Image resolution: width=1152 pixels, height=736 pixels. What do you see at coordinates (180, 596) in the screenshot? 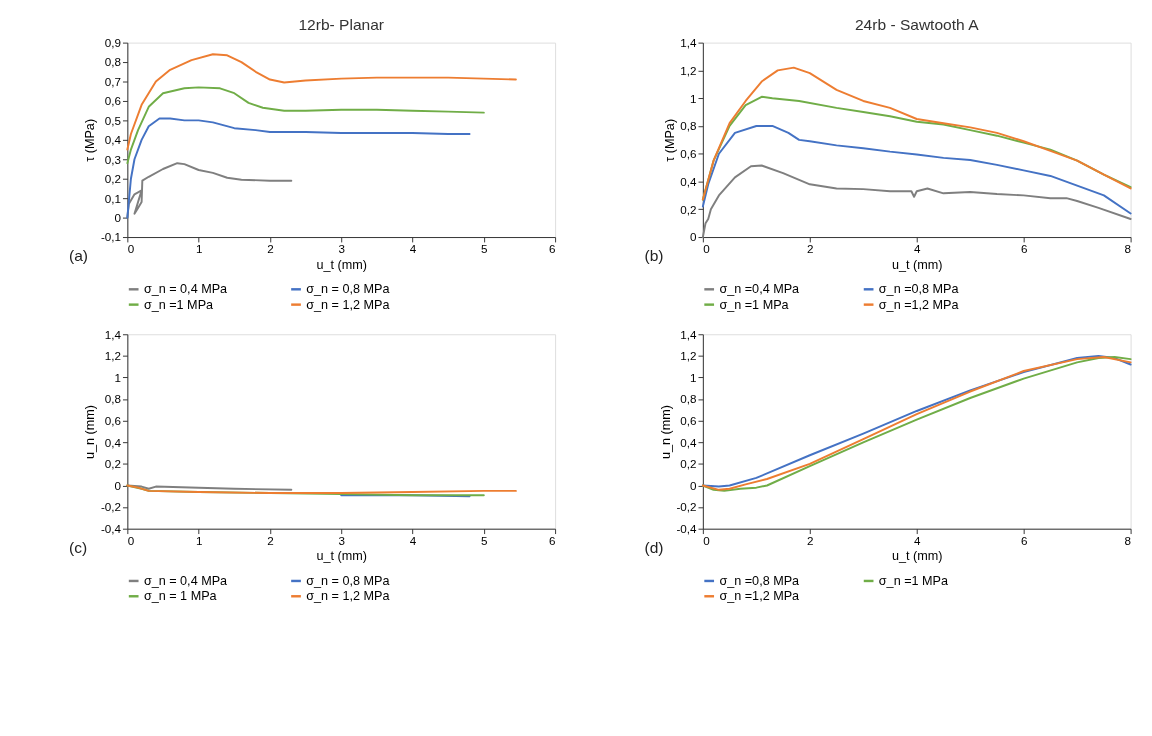
I see `legend-label: σ_n = 1 MPa` at bounding box center [180, 596].